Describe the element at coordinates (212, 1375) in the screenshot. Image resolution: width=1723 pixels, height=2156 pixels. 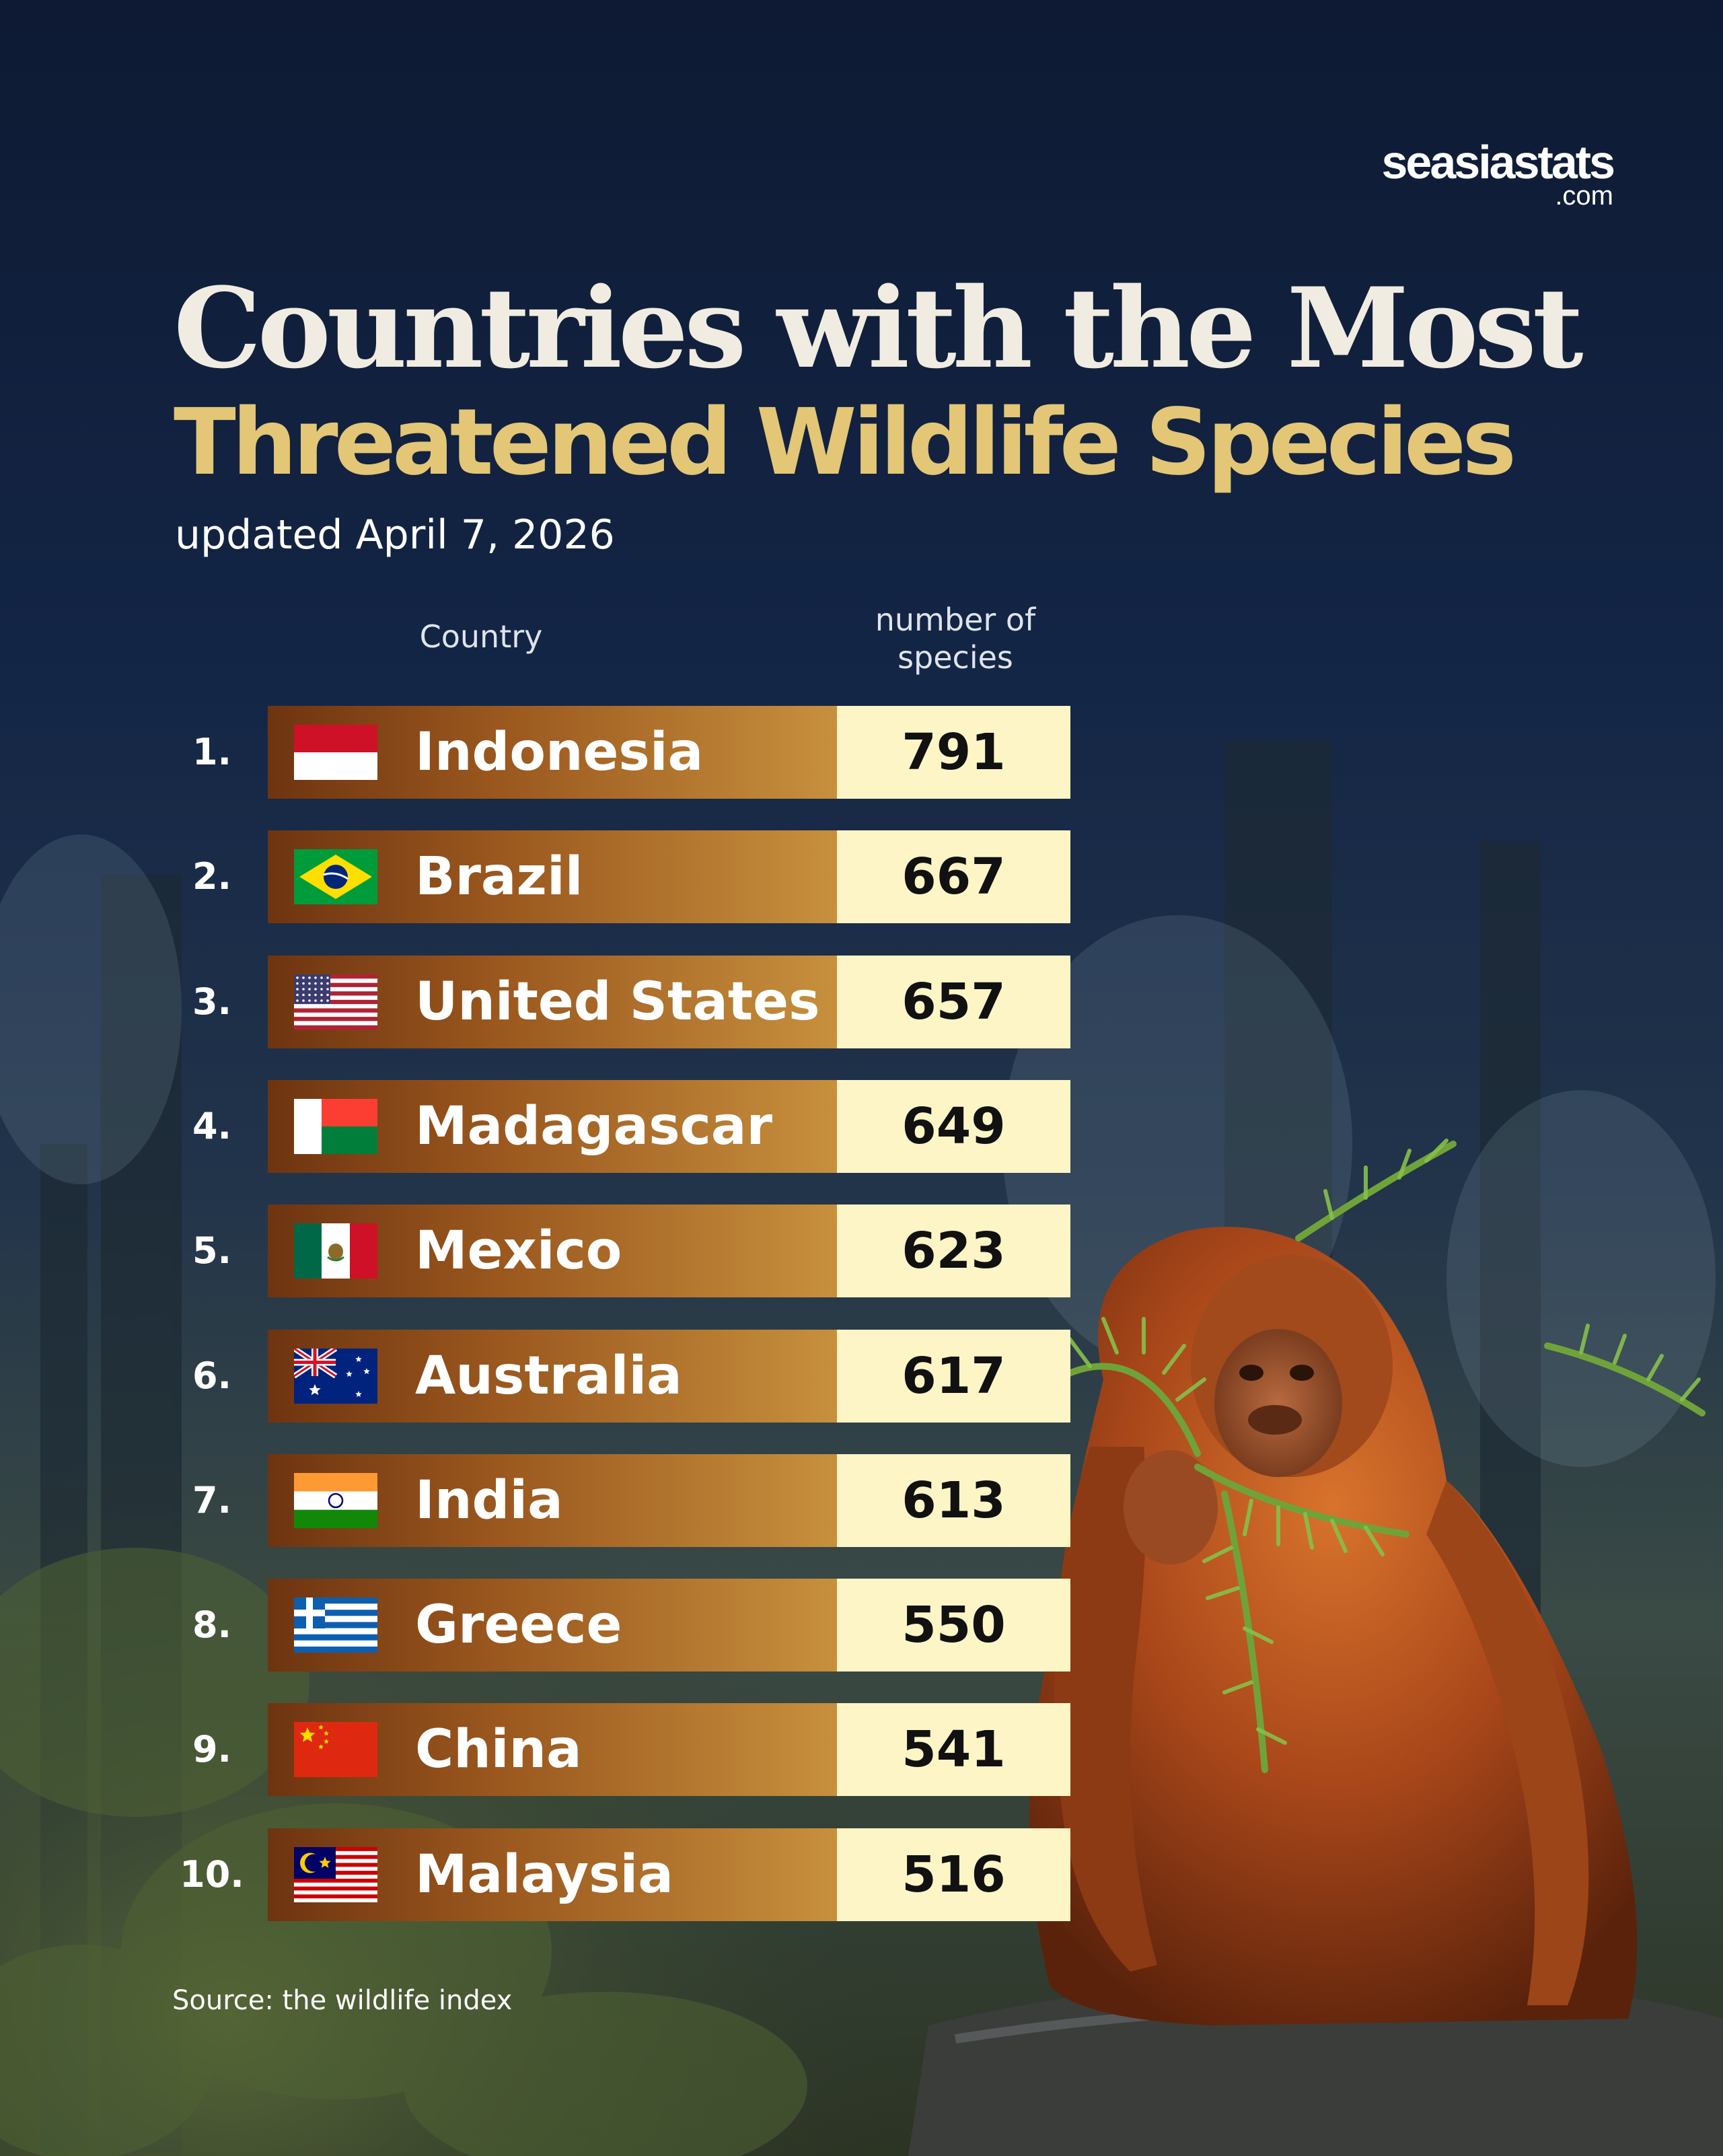
I see `rank-label: 6.` at that location.